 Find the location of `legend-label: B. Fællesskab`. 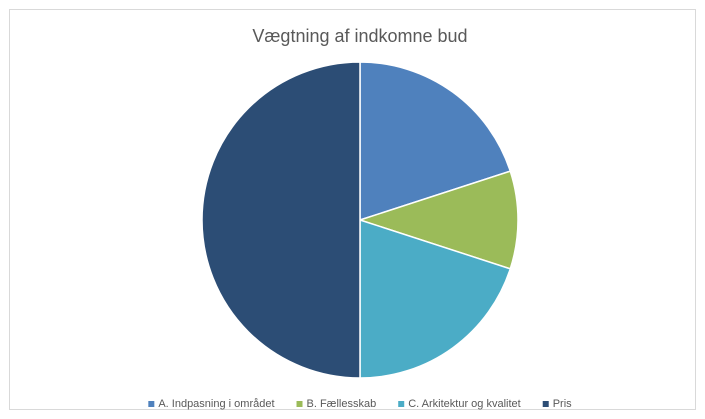

legend-label: B. Fællesskab is located at coordinates (342, 404).